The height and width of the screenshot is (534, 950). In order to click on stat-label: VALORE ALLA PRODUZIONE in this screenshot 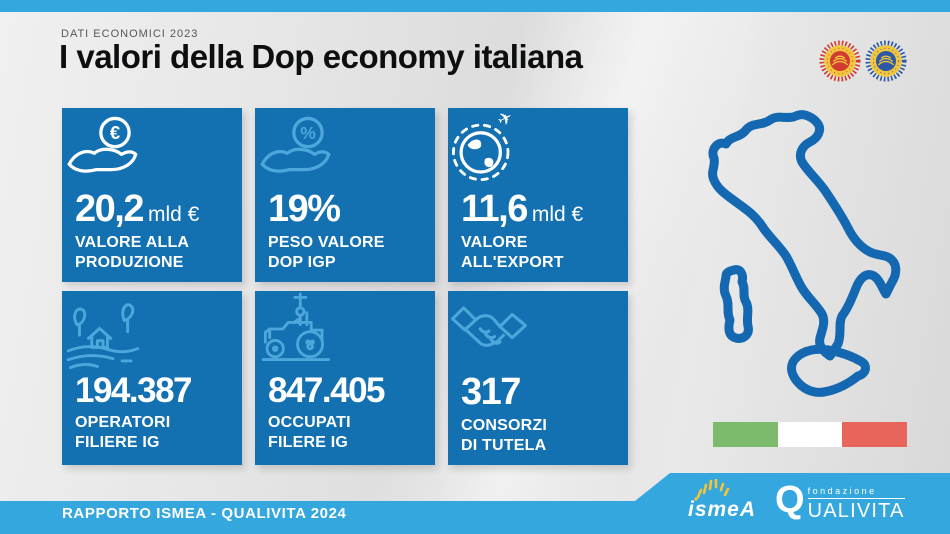, I will do `click(132, 252)`.